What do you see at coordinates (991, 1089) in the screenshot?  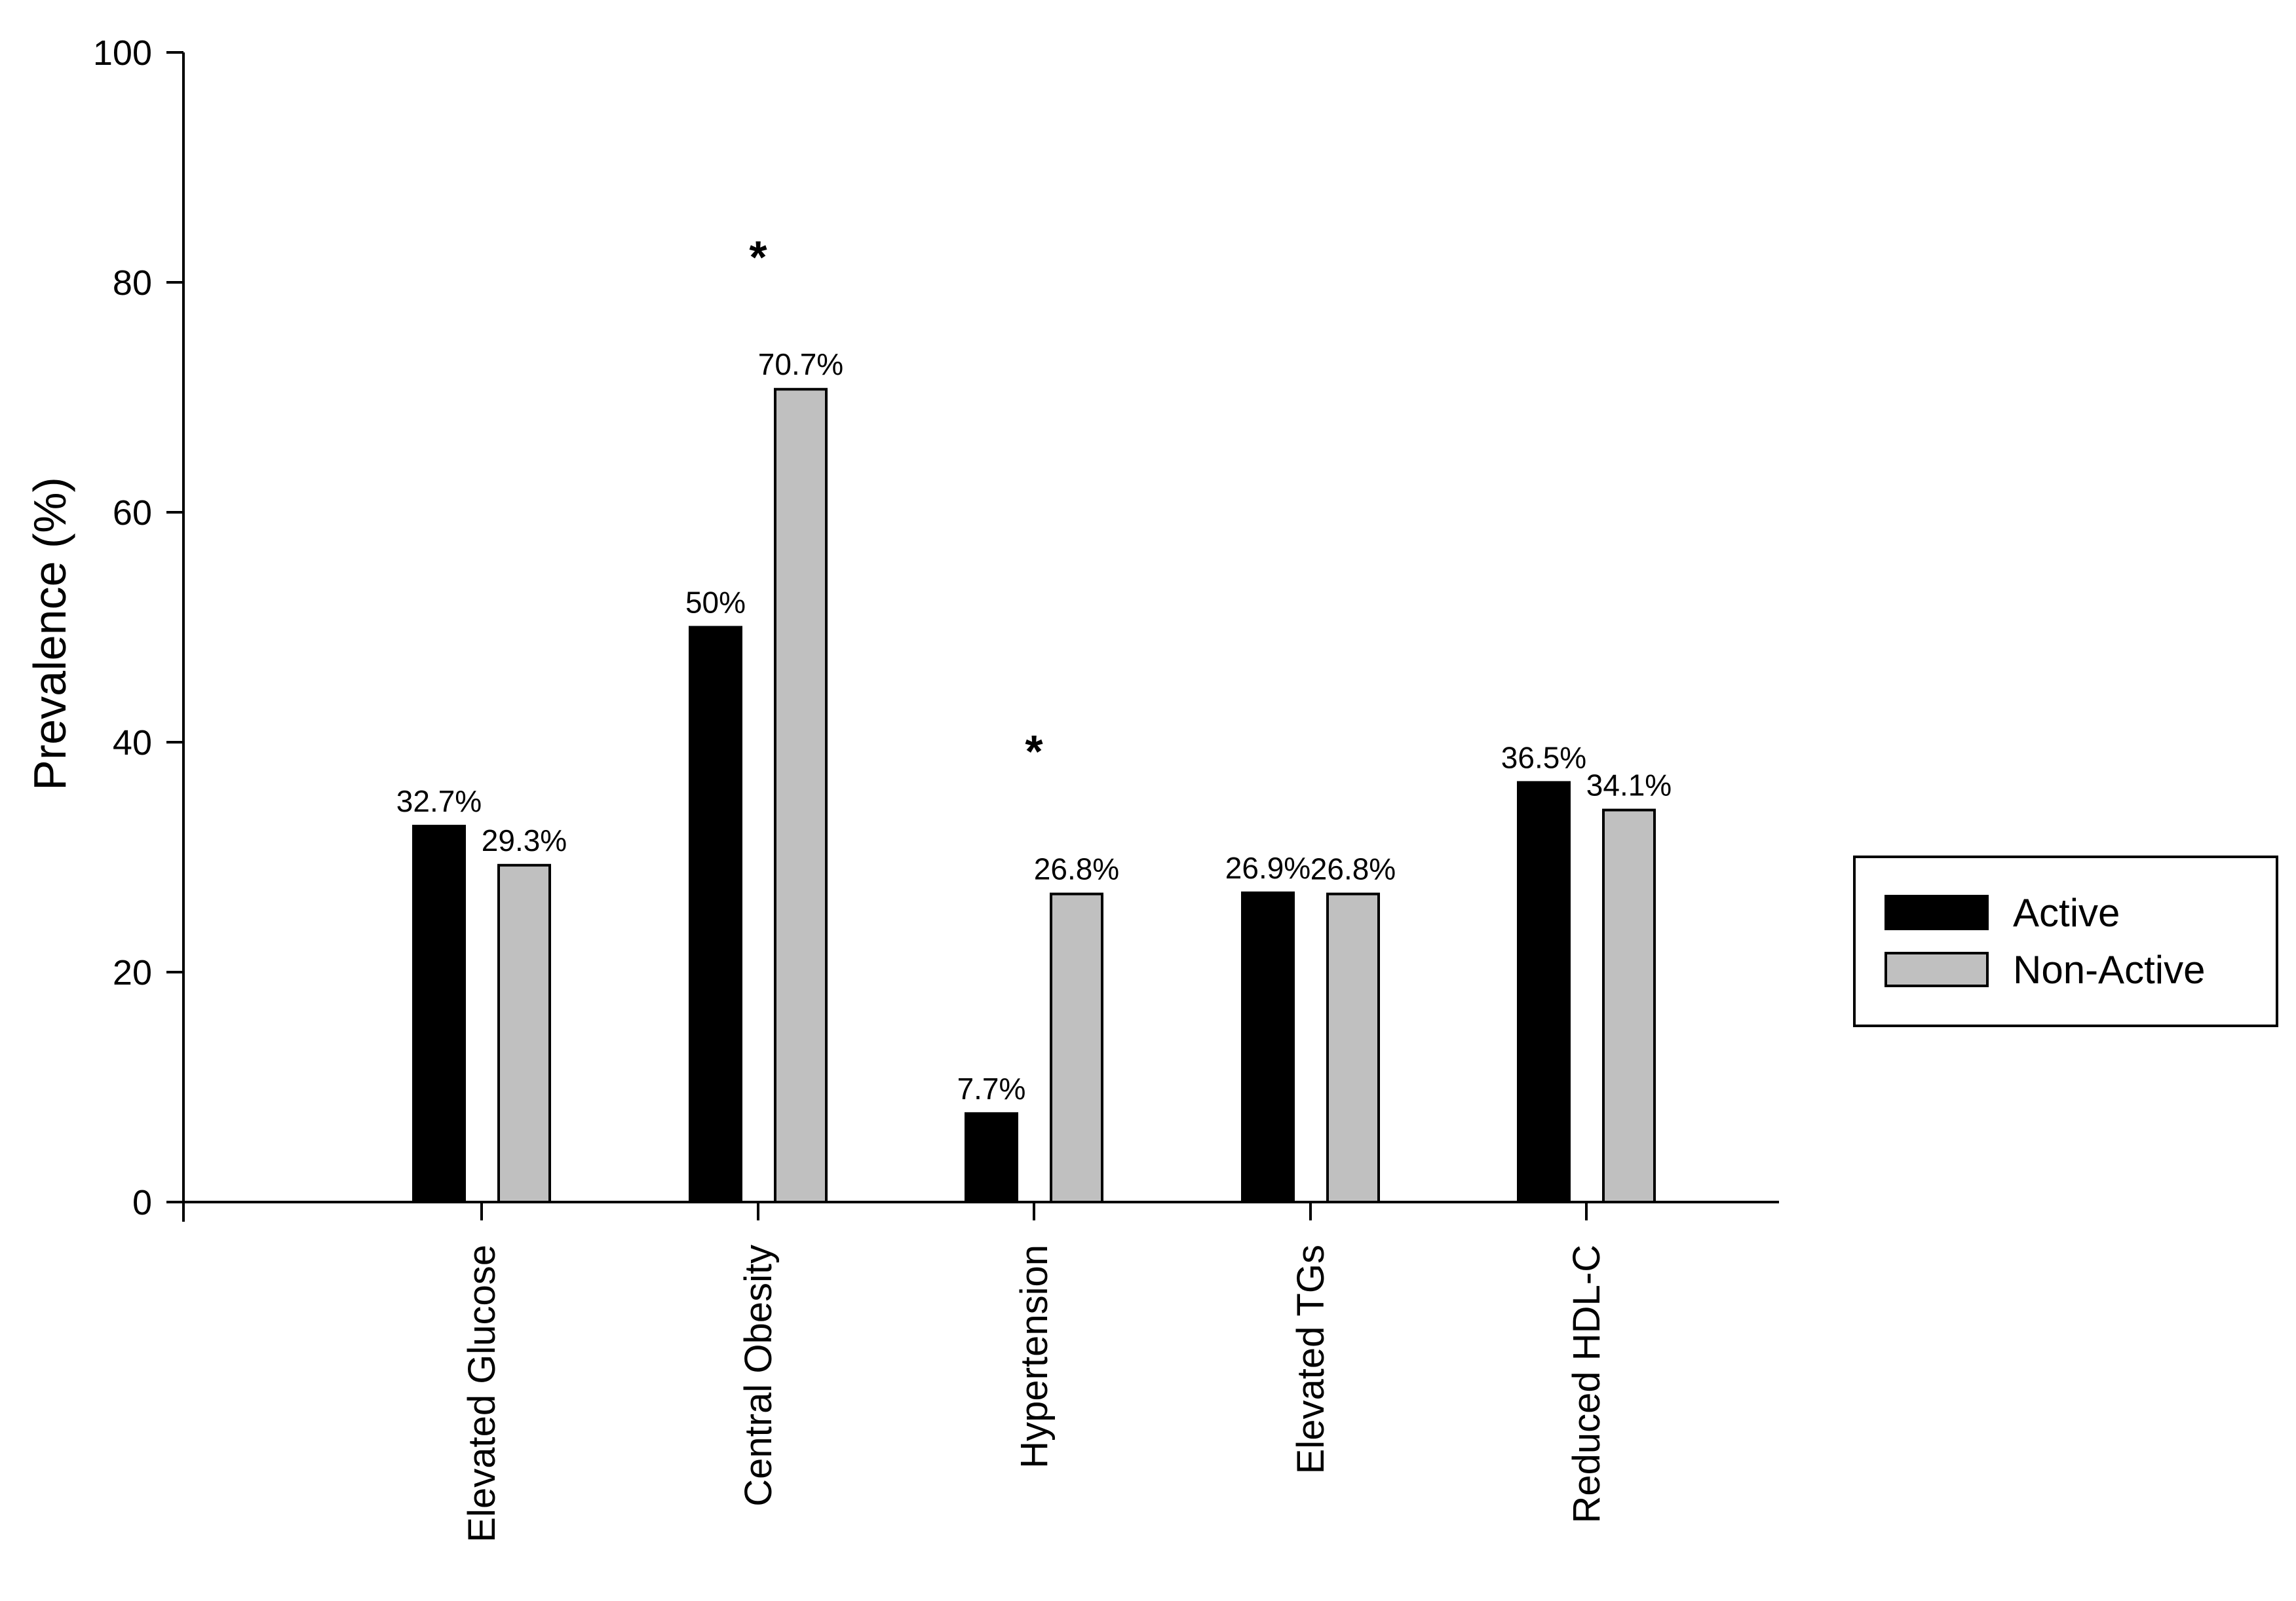 I see `data-label: 7.7%` at bounding box center [991, 1089].